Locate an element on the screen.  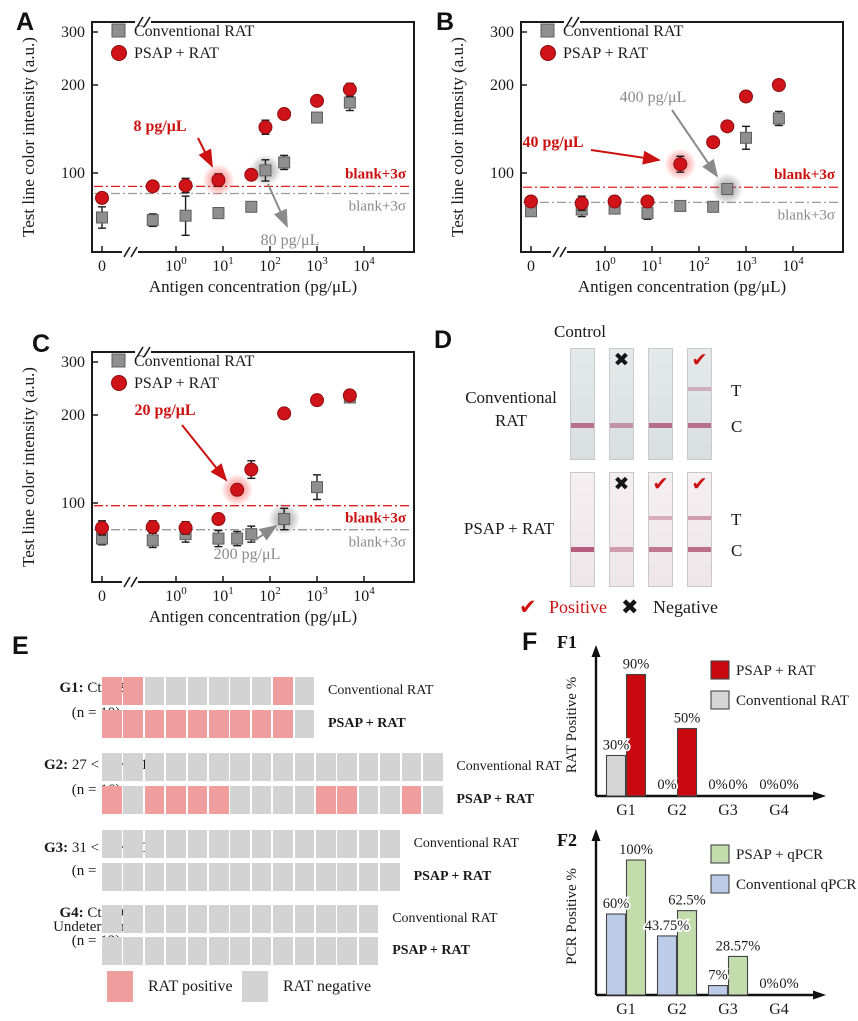
panel-f2-sublabel: F2 is located at coordinates (567, 840).